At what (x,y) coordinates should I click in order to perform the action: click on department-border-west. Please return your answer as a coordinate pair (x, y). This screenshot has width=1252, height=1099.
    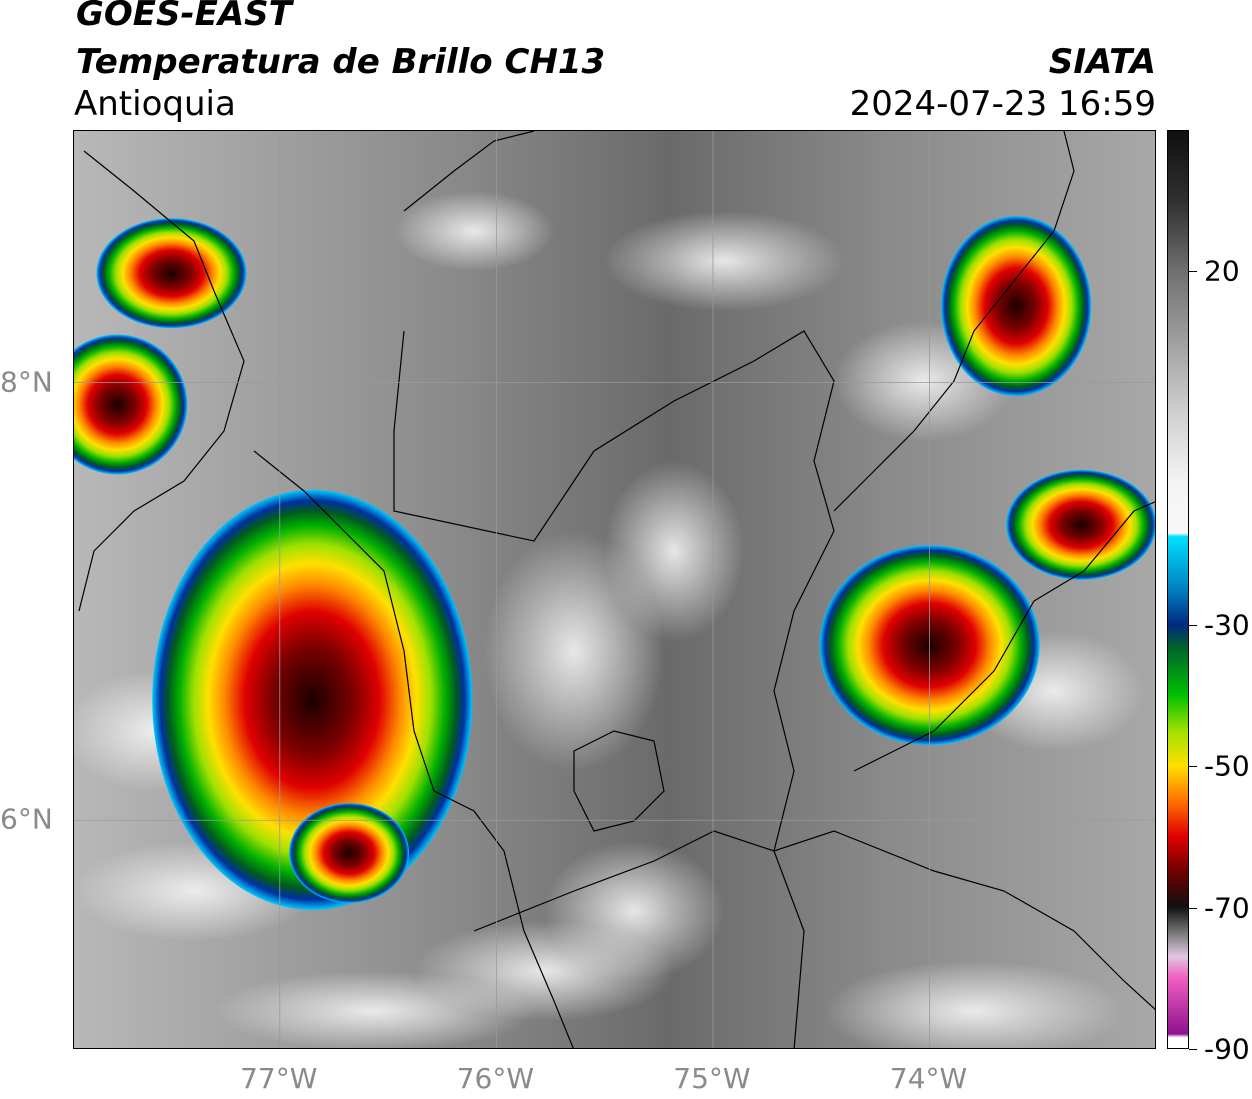
    Looking at the image, I should click on (413, 749).